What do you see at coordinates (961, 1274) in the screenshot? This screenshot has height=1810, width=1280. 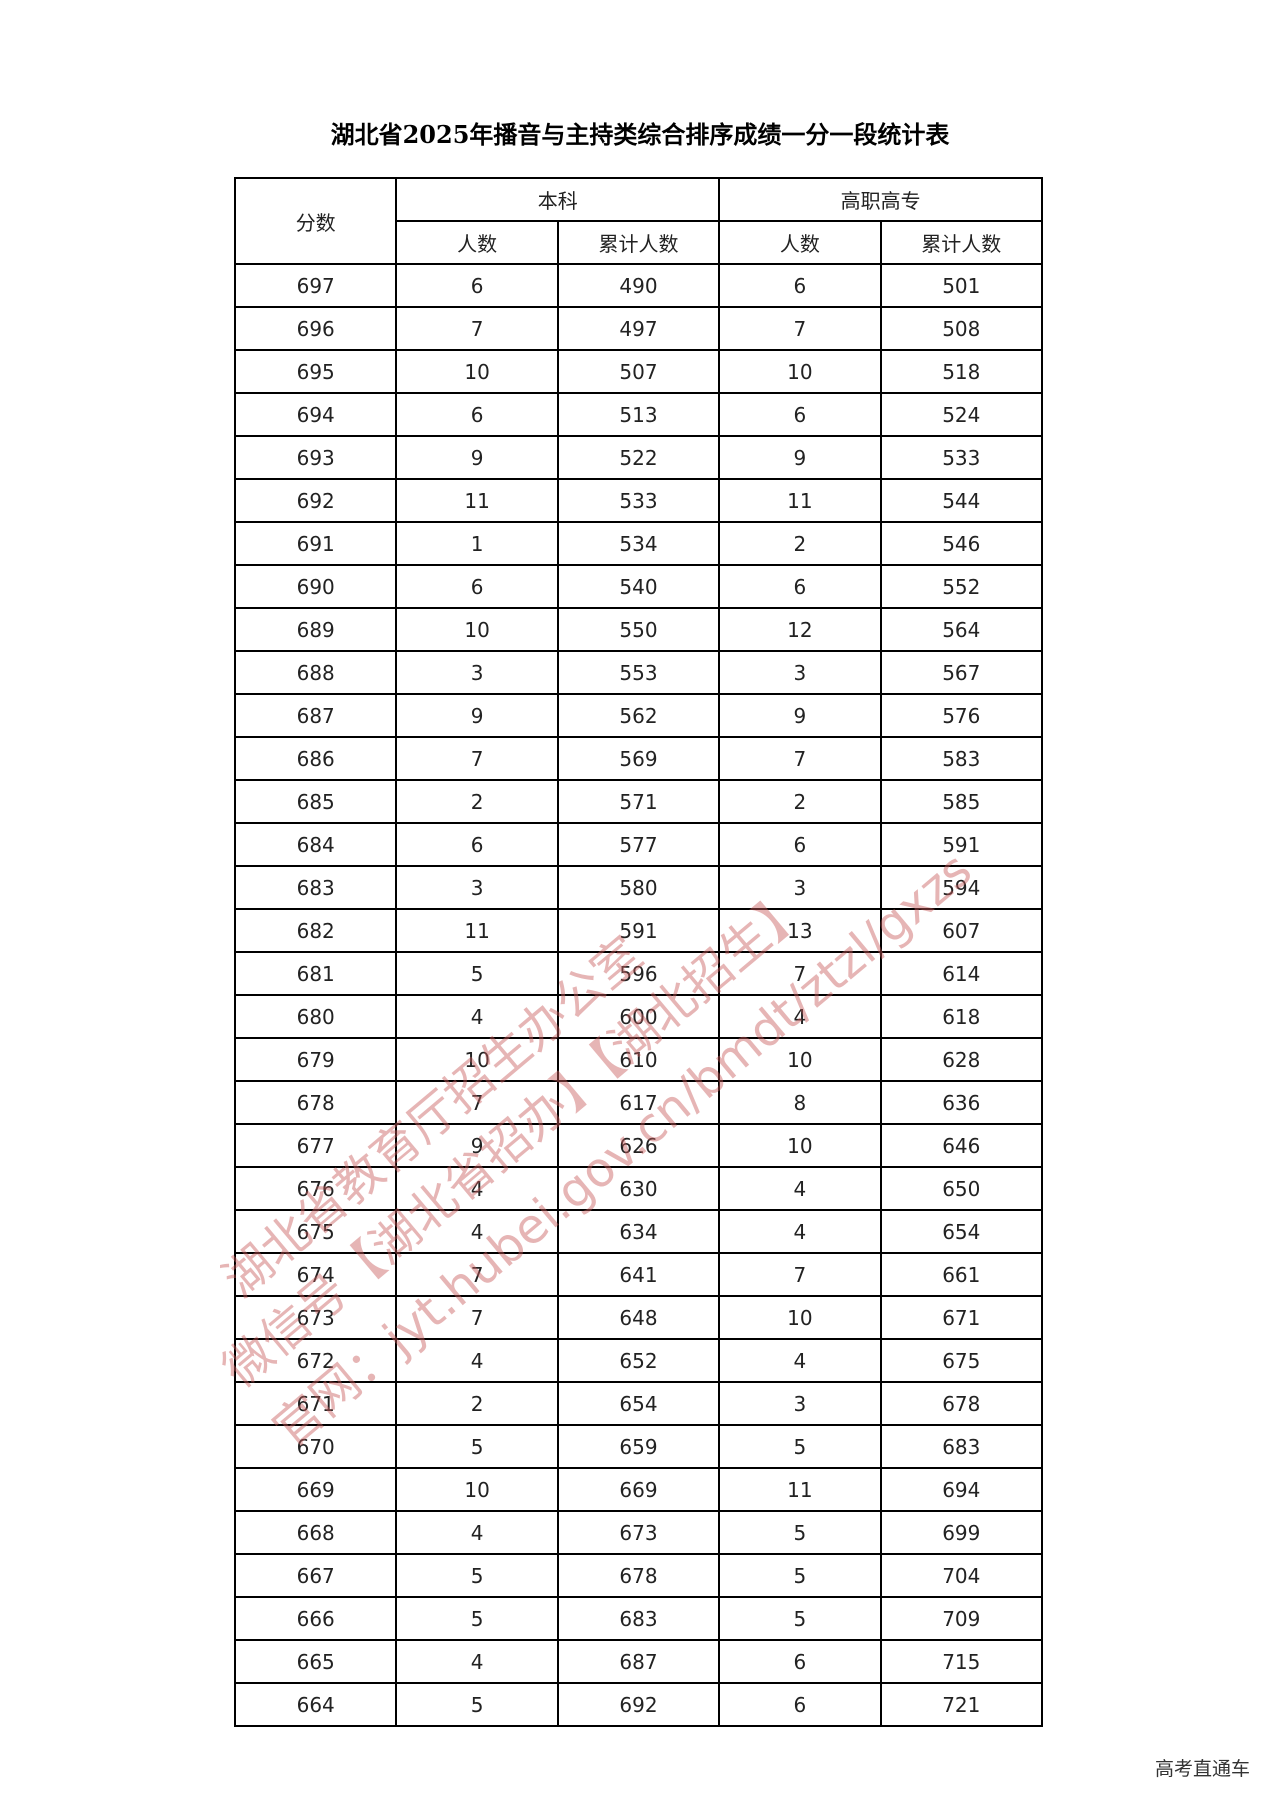 I see `cell-vocational-cumulative: 661` at bounding box center [961, 1274].